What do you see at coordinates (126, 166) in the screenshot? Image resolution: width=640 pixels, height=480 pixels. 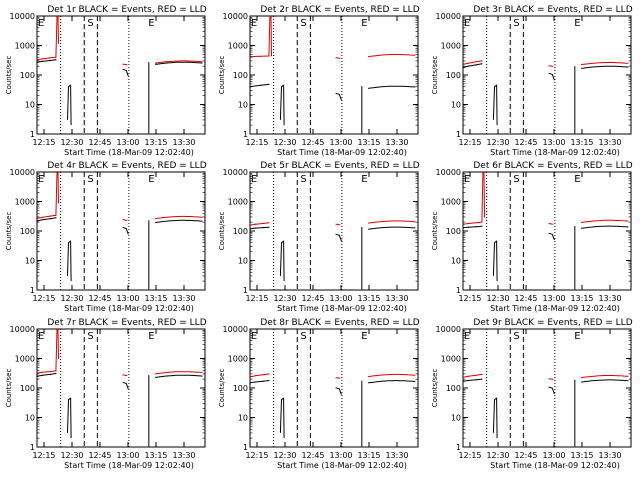 I see `panel-title: Det 4r BLACK = Events, RED = LLD` at bounding box center [126, 166].